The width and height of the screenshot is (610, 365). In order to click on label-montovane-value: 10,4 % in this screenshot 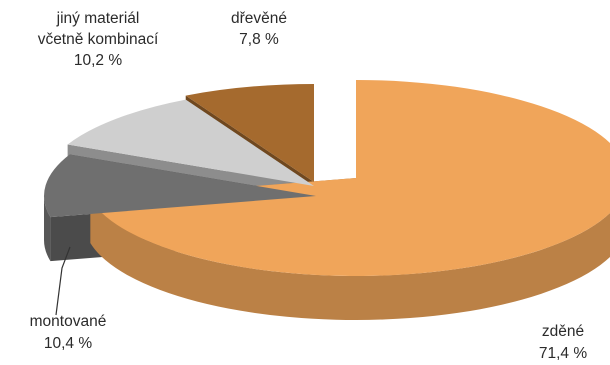, I will do `click(68, 343)`.